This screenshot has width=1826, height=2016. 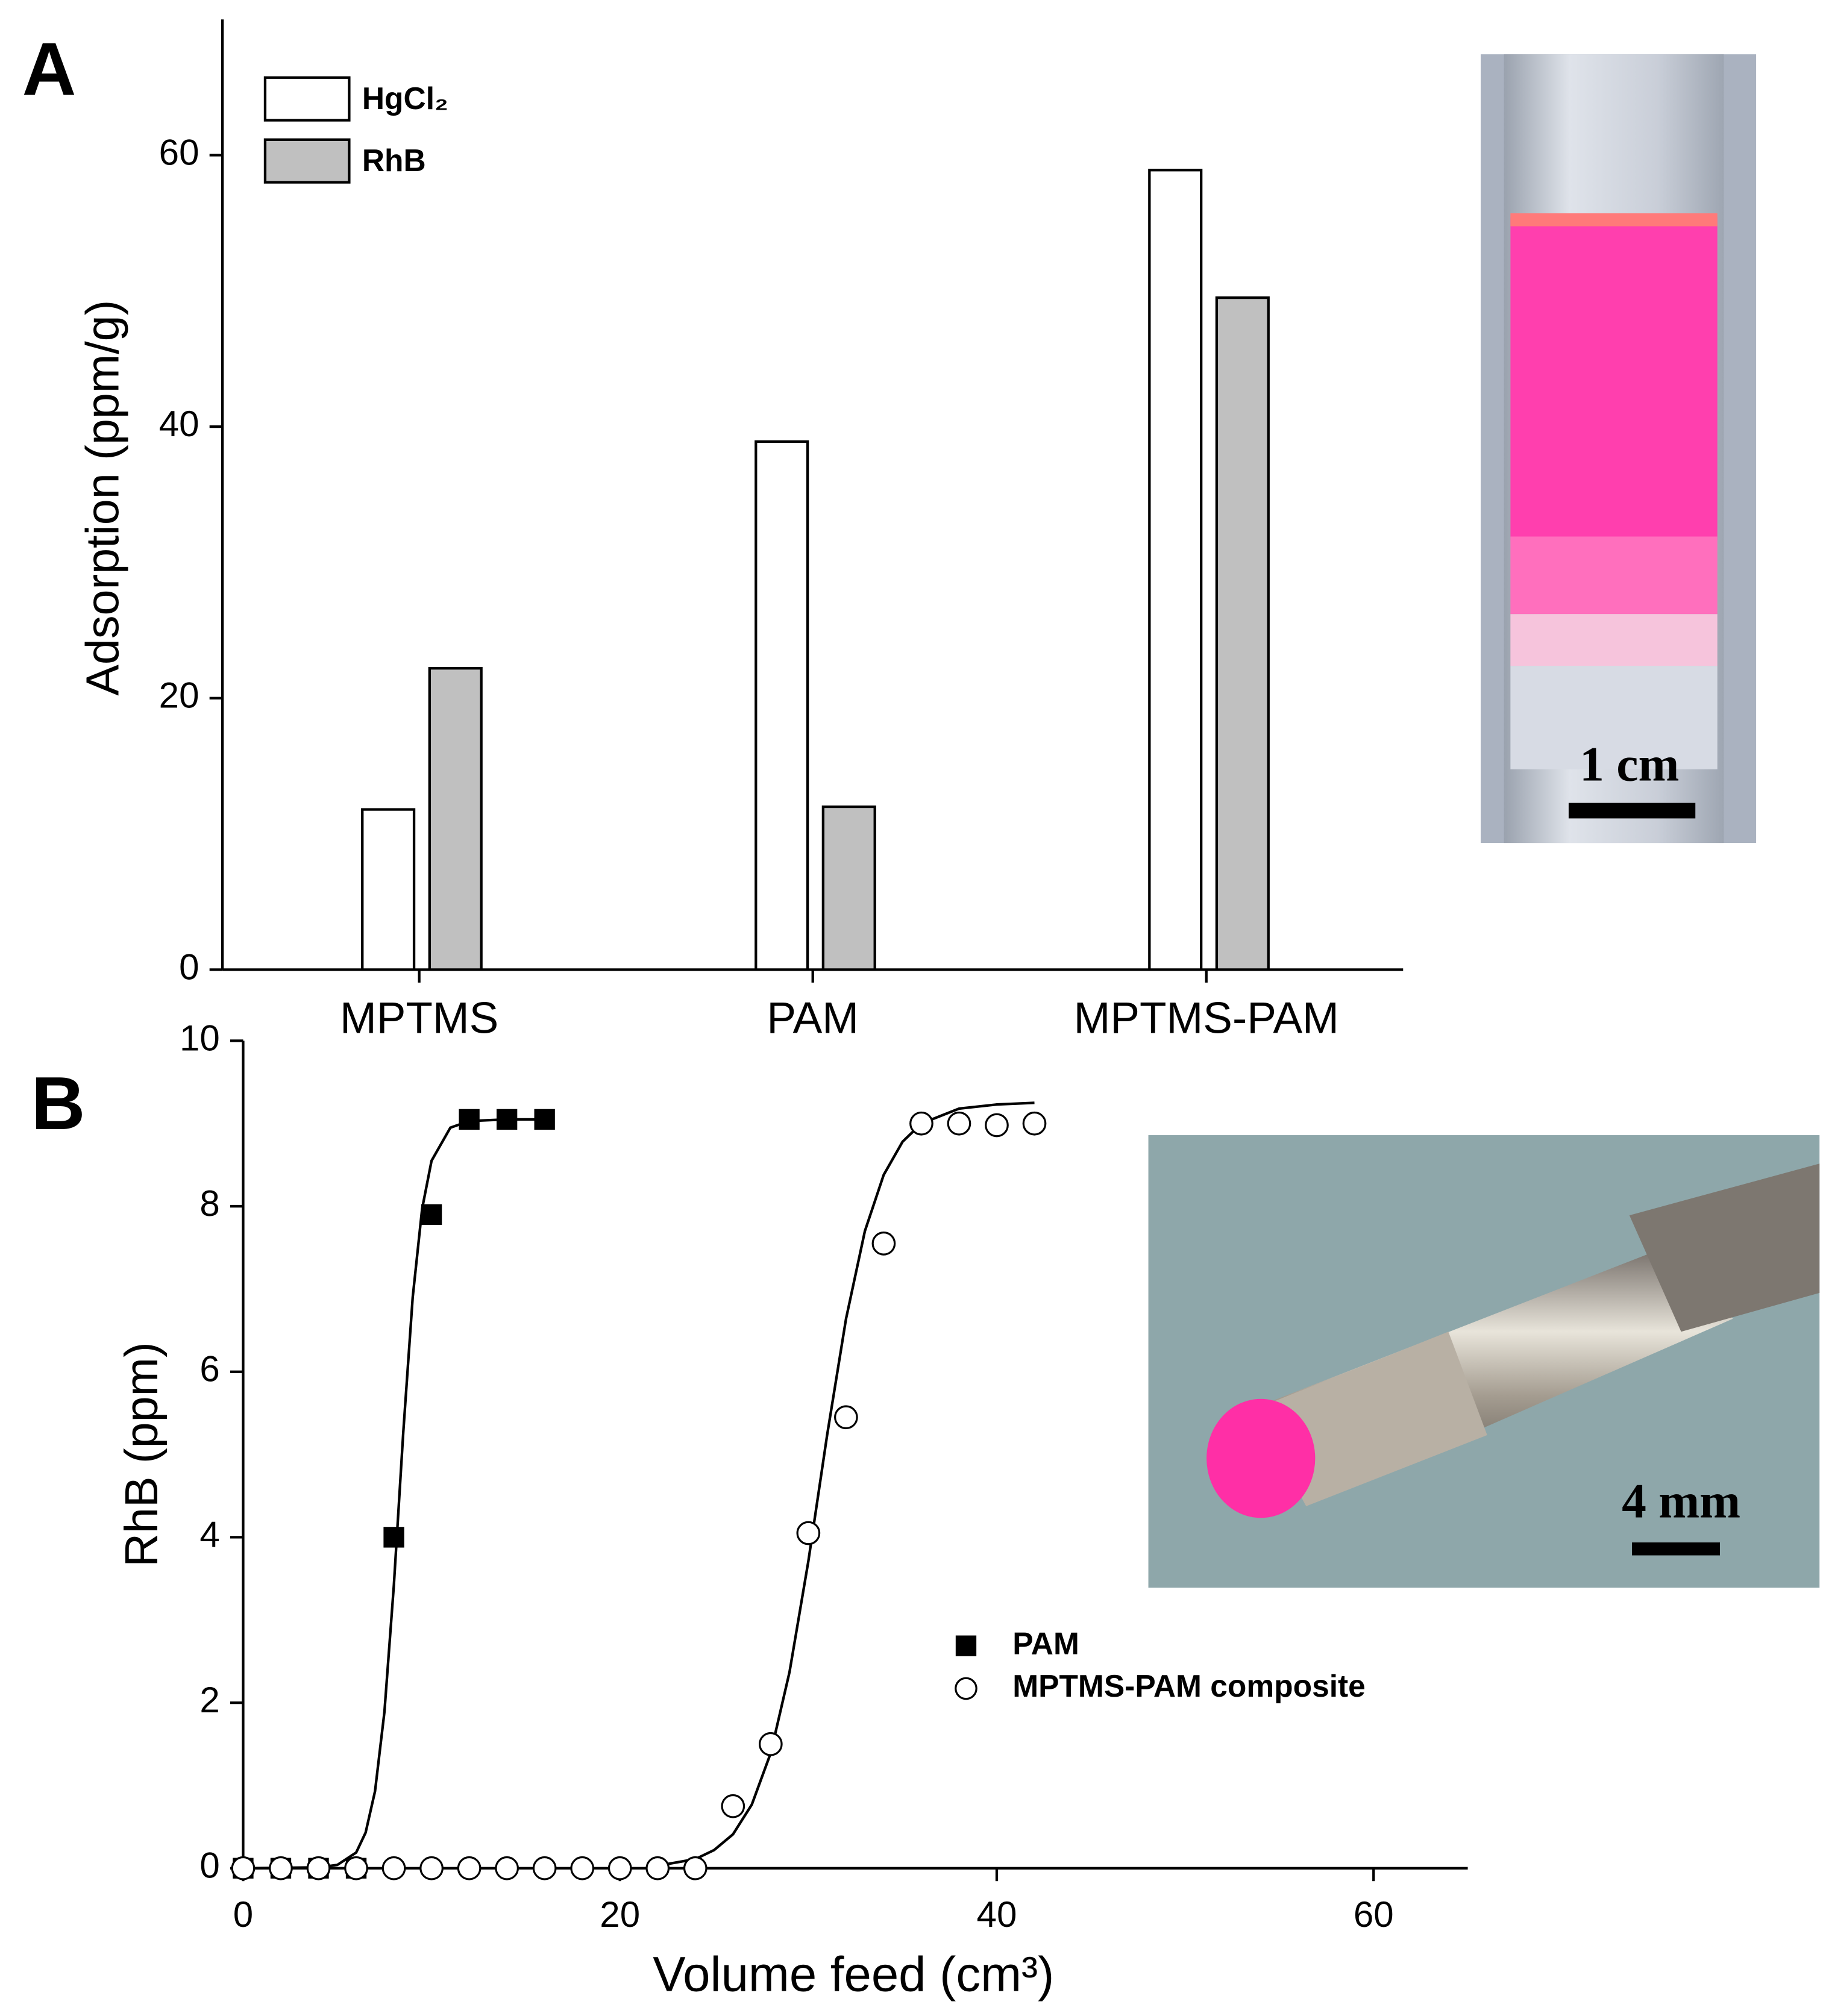 I want to click on x-tick-label: 60, so click(x=1374, y=1915).